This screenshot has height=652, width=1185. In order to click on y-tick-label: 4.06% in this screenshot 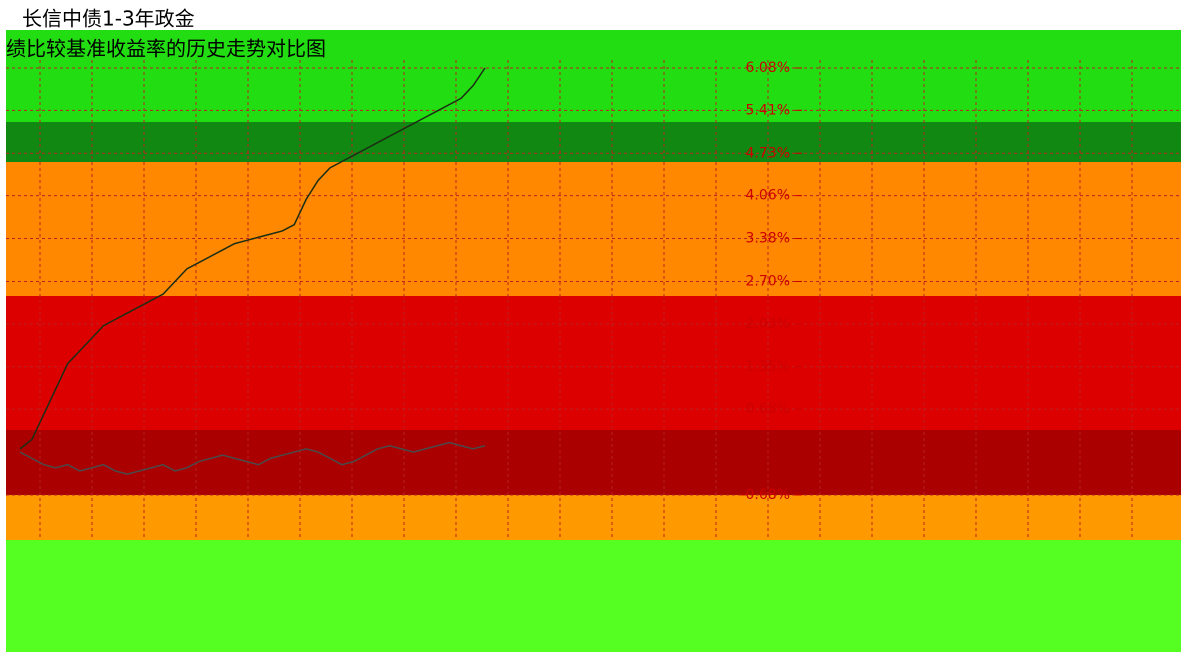, I will do `click(768, 196)`.